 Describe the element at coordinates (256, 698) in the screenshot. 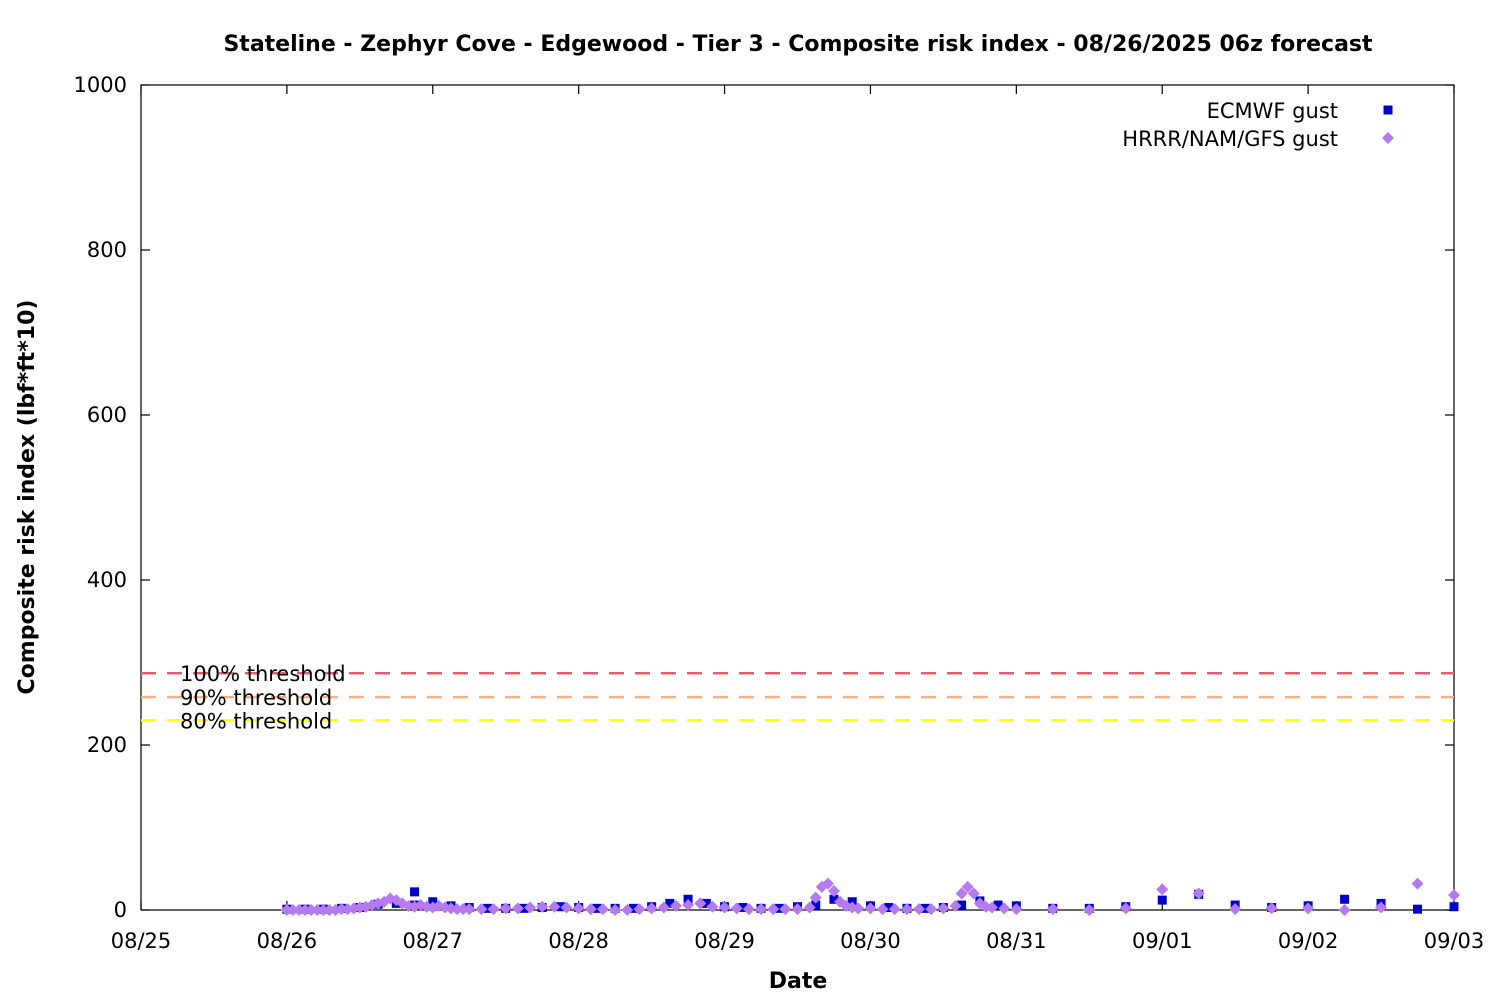

I see `threshold-label: 90% threshold` at that location.